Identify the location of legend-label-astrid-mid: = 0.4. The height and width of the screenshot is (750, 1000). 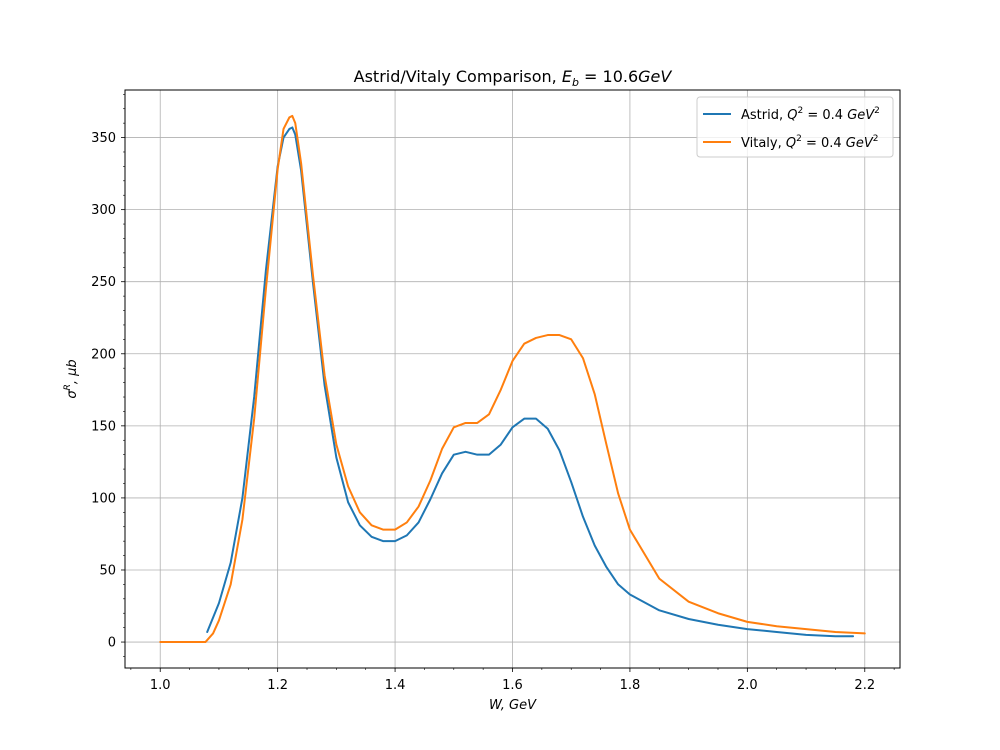
(825, 115).